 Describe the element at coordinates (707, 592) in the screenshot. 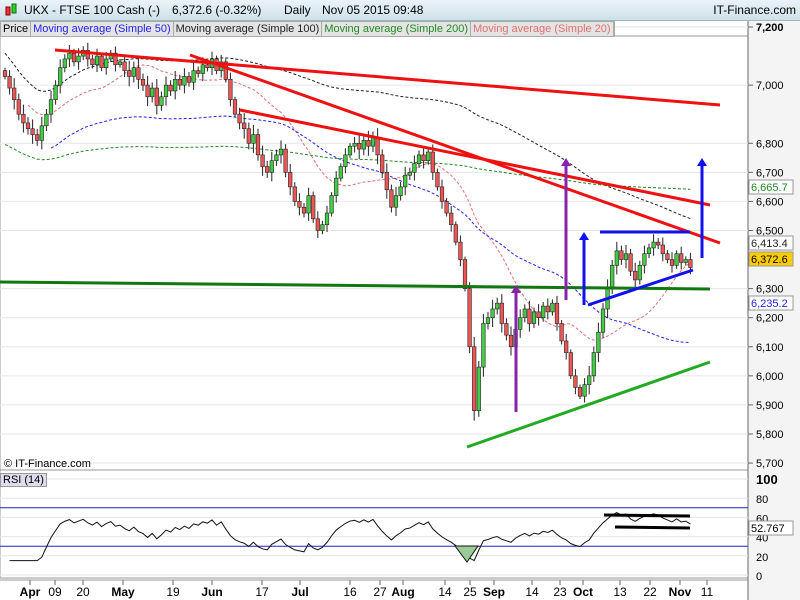

I see `x-tick-label: 11` at that location.